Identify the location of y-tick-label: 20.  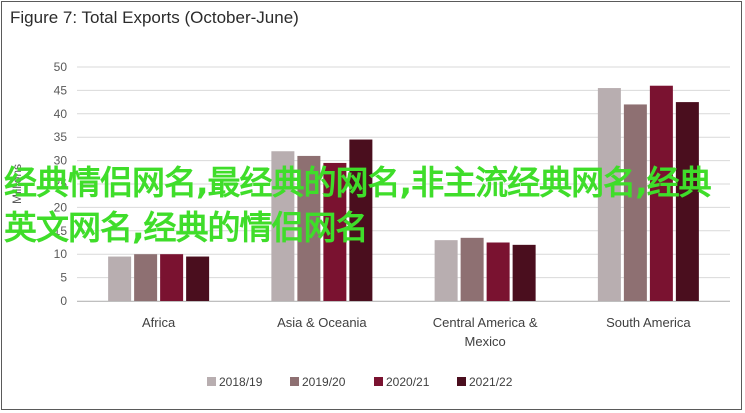
(61, 207).